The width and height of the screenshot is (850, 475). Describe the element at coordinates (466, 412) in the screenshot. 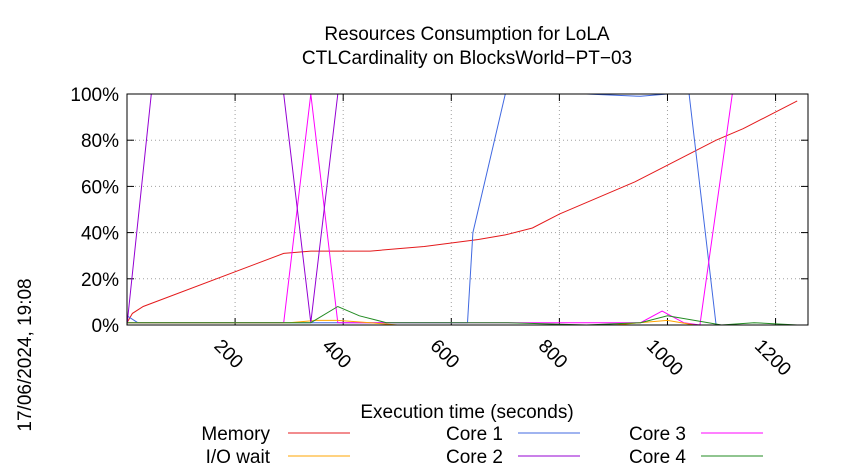

I see `x-axis-label: Execution time (seconds)` at that location.